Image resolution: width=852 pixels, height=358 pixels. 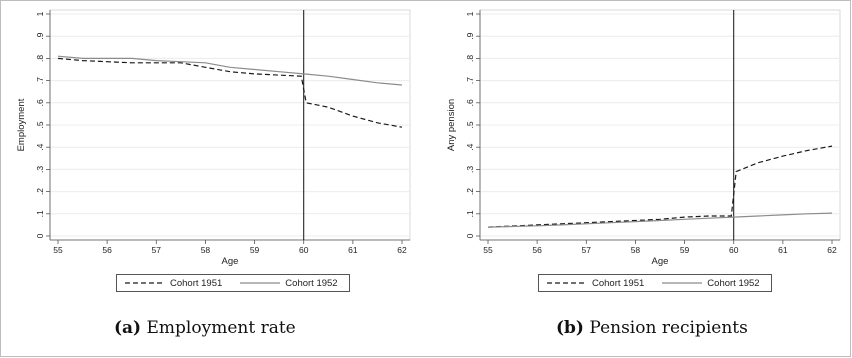 I want to click on y-axis-label: Employment, so click(x=21, y=124).